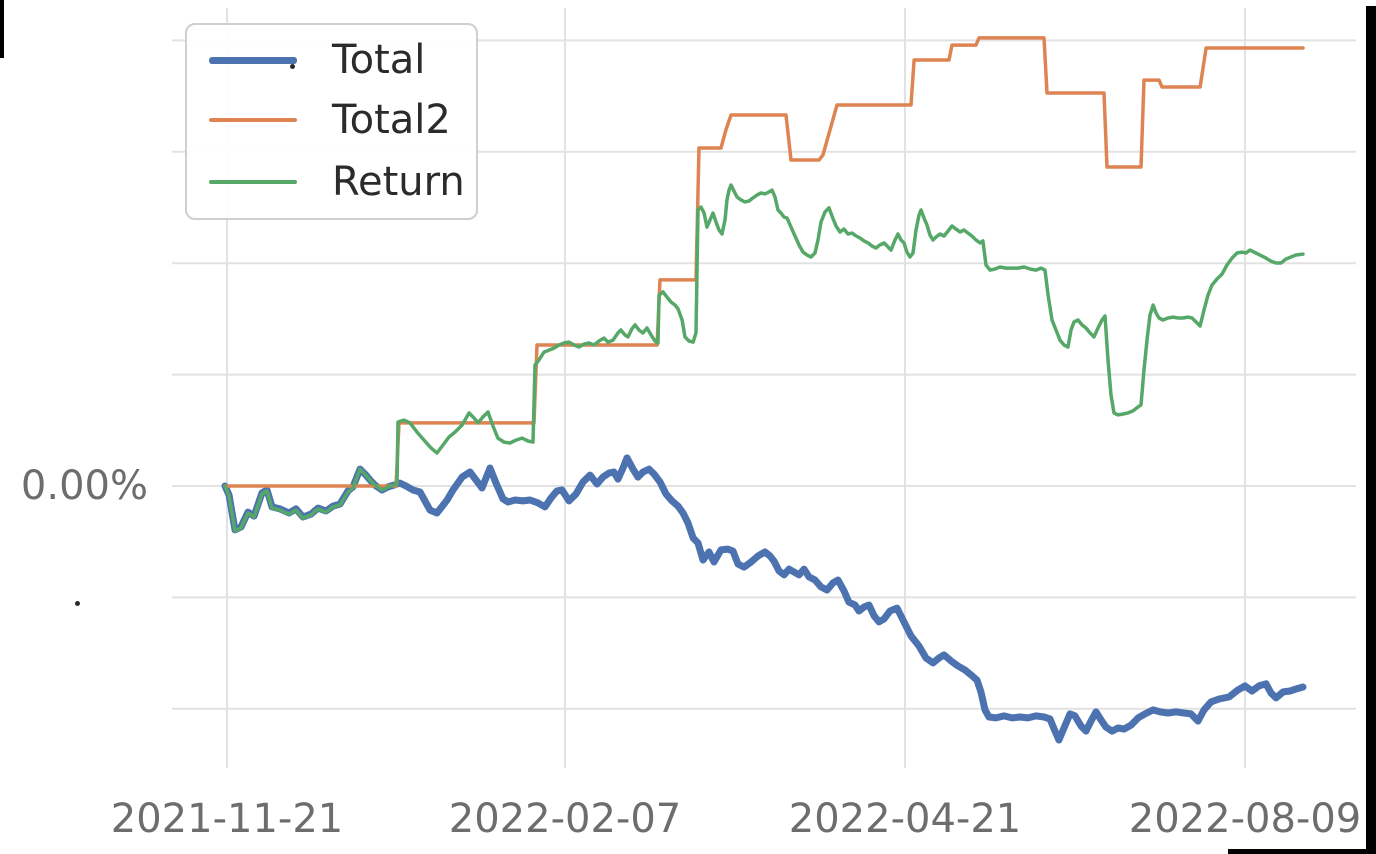 This screenshot has width=1376, height=854. What do you see at coordinates (1302, 851) in the screenshot?
I see `window-edge-bottom` at bounding box center [1302, 851].